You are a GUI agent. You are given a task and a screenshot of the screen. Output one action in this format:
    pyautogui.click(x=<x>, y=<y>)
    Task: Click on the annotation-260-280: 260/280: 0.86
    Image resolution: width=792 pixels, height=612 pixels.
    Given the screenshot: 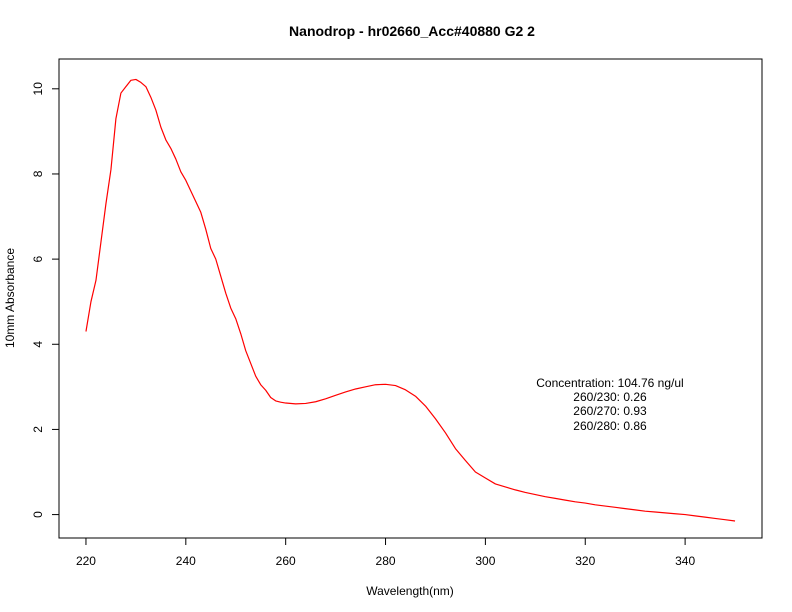 What is the action you would take?
    pyautogui.click(x=610, y=426)
    